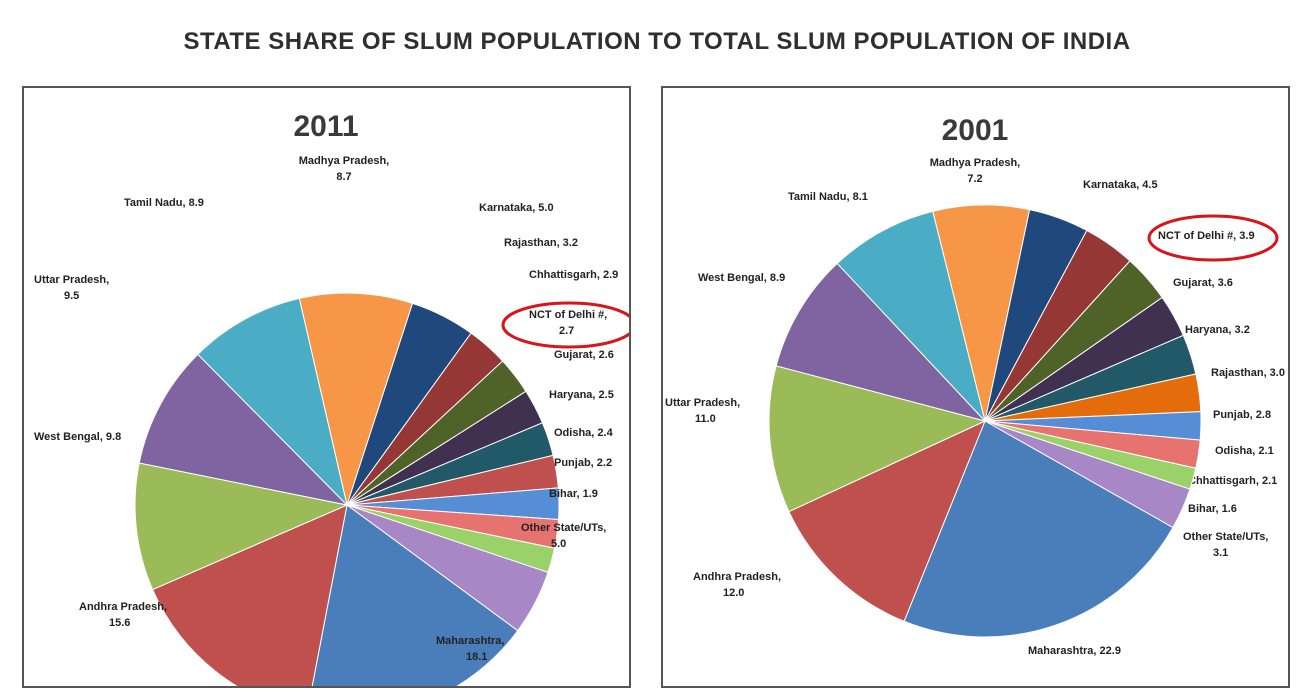  What do you see at coordinates (1206, 236) in the screenshot?
I see `slice-label-nct-of-delhi-3-9: NCT of Delhi #, 3.9` at bounding box center [1206, 236].